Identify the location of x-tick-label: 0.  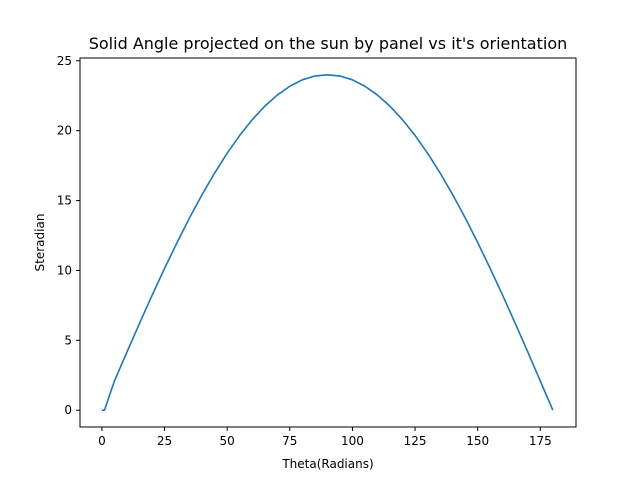
(102, 441).